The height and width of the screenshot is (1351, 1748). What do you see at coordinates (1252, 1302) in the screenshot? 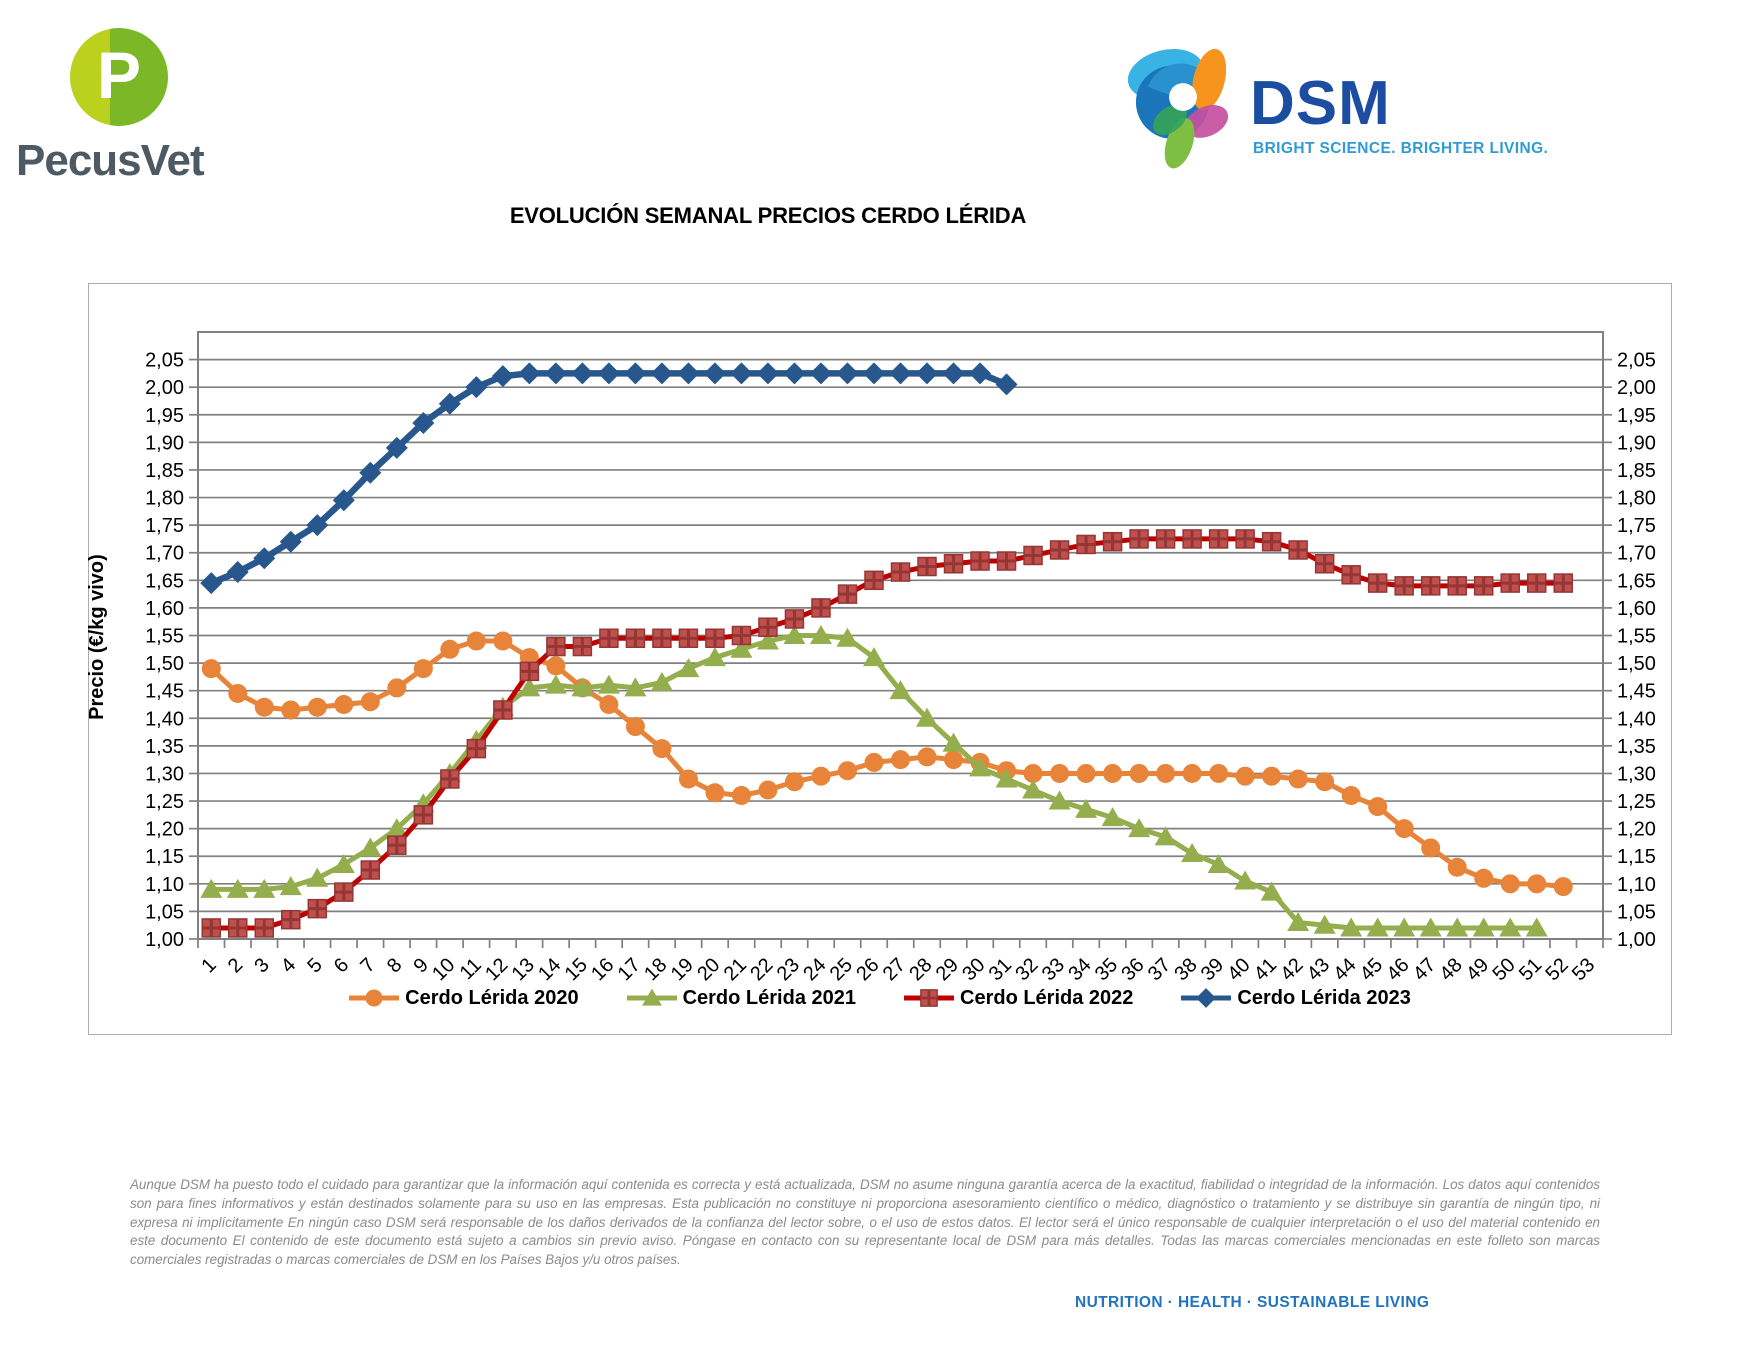
I see `dsm-slogan: NUTRITION · HEALTH · SUSTAINABLE LIVING` at bounding box center [1252, 1302].